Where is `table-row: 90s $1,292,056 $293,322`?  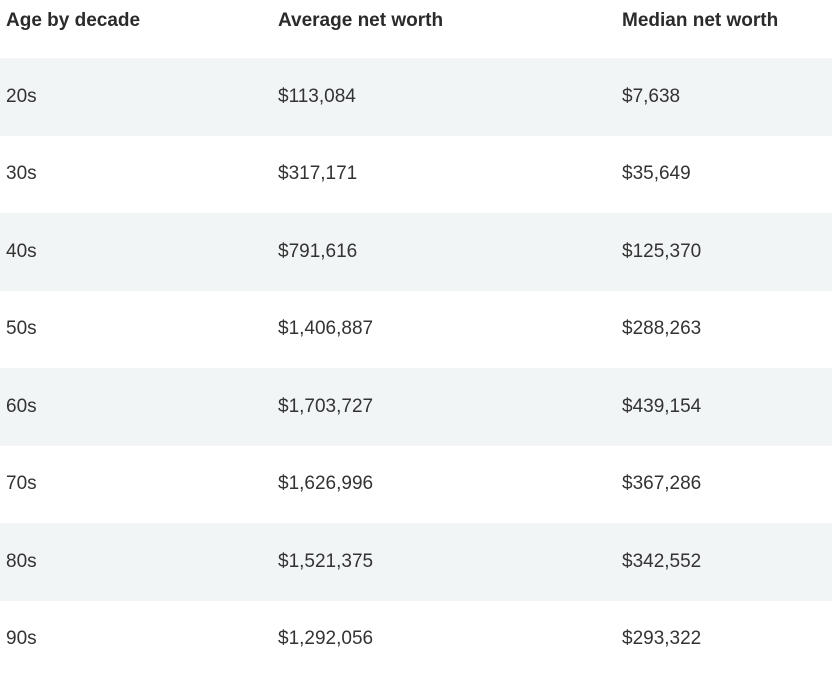
table-row: 90s $1,292,056 $293,322 is located at coordinates (416, 639).